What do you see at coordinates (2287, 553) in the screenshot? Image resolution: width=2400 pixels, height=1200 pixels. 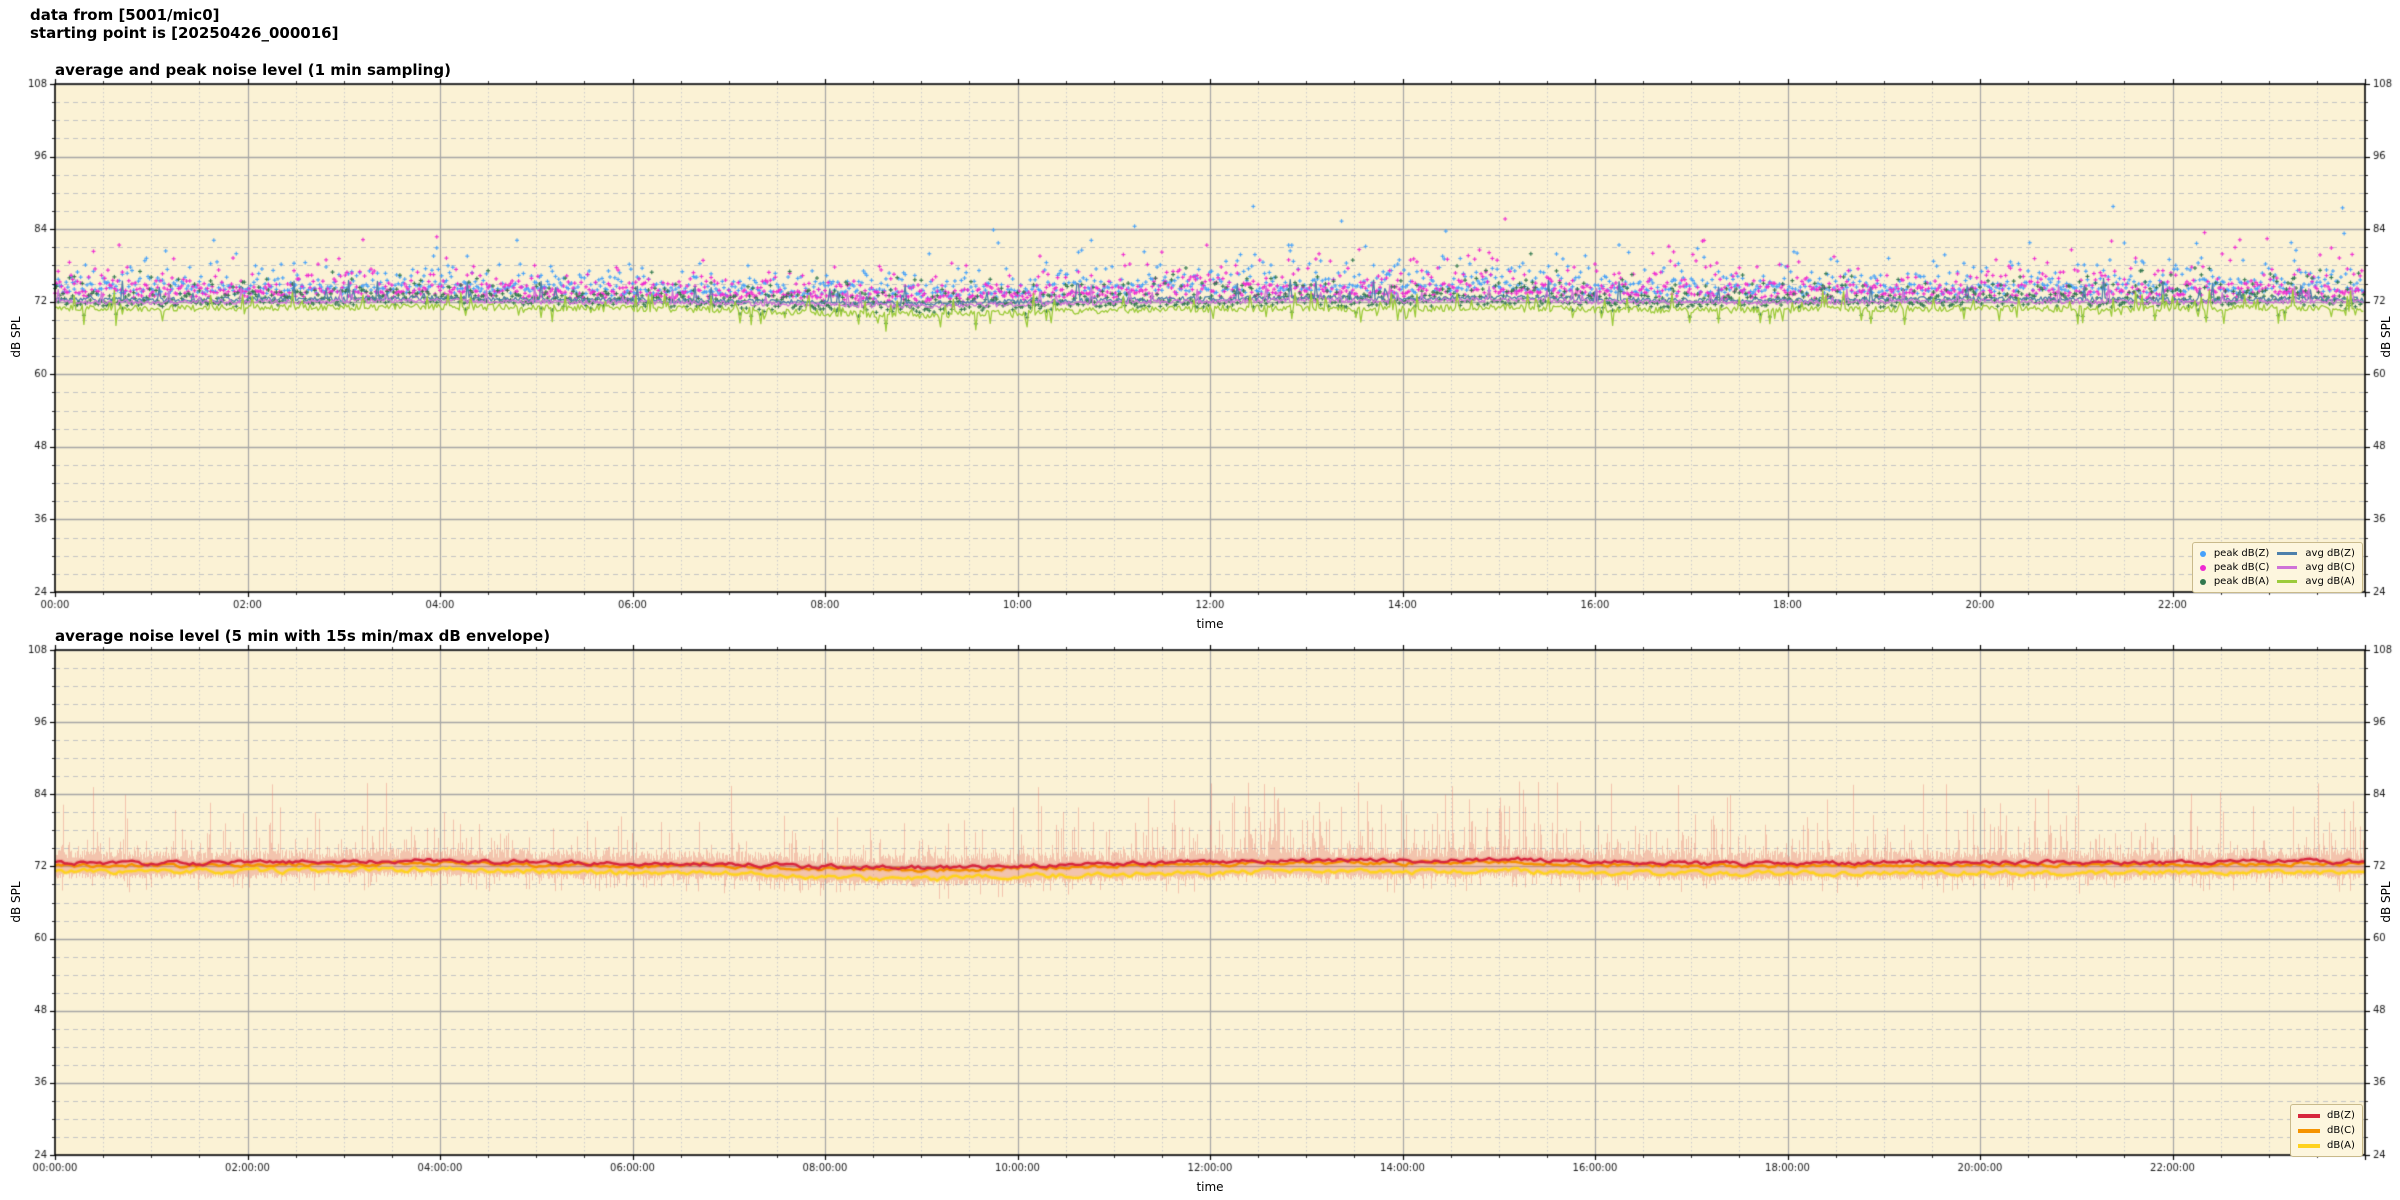 I see `legend-swatch-avg-dbz` at bounding box center [2287, 553].